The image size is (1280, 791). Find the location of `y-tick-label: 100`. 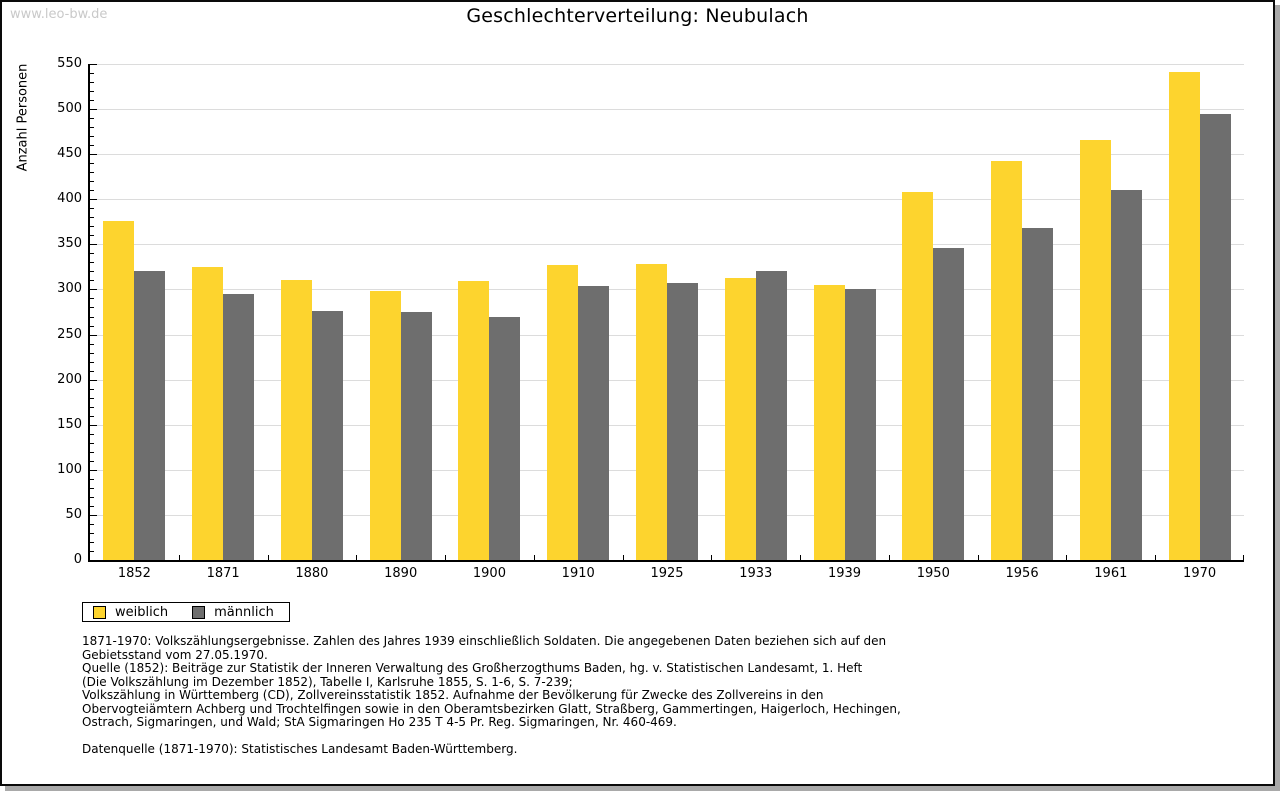

y-tick-label: 100 is located at coordinates (69, 469).